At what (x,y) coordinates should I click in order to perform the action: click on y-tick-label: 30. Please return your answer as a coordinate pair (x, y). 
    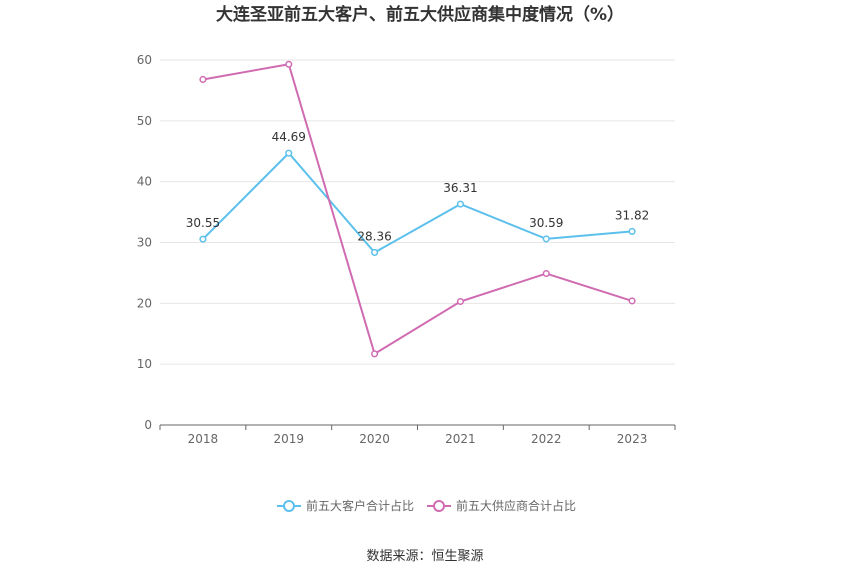
    Looking at the image, I should click on (144, 243).